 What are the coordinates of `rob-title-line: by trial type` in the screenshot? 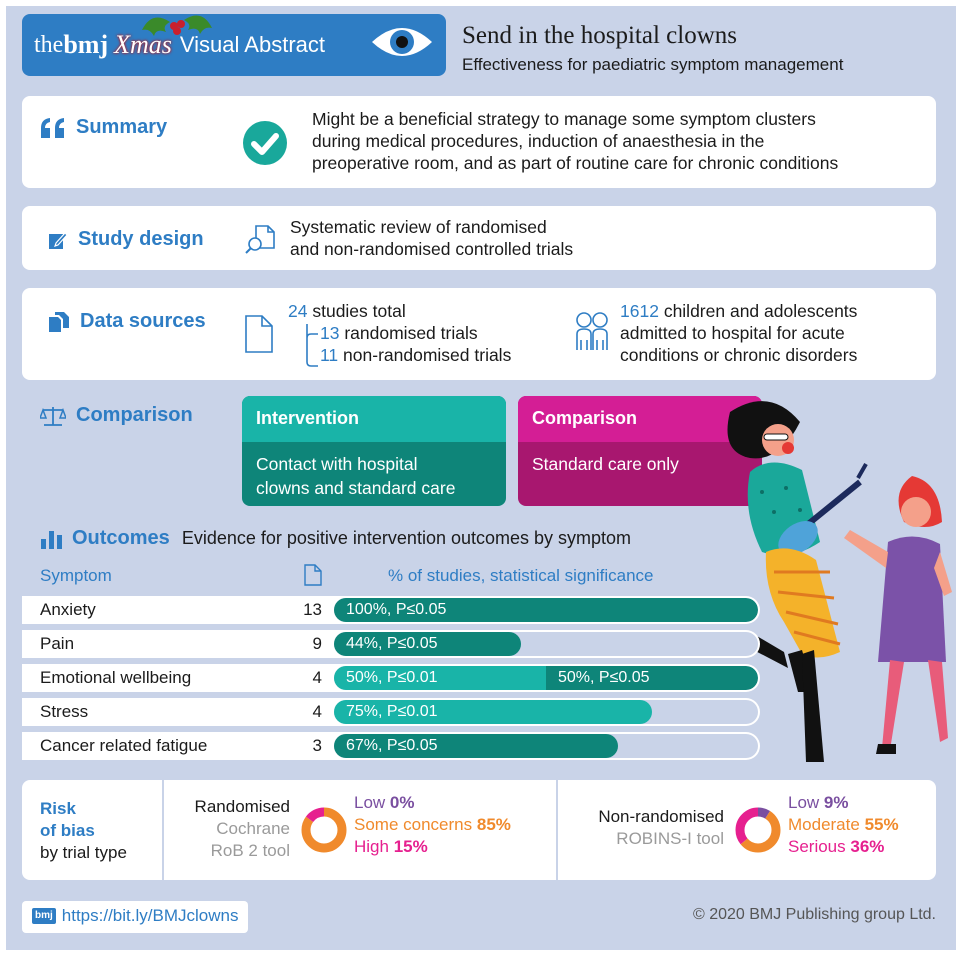 It's located at (83, 852).